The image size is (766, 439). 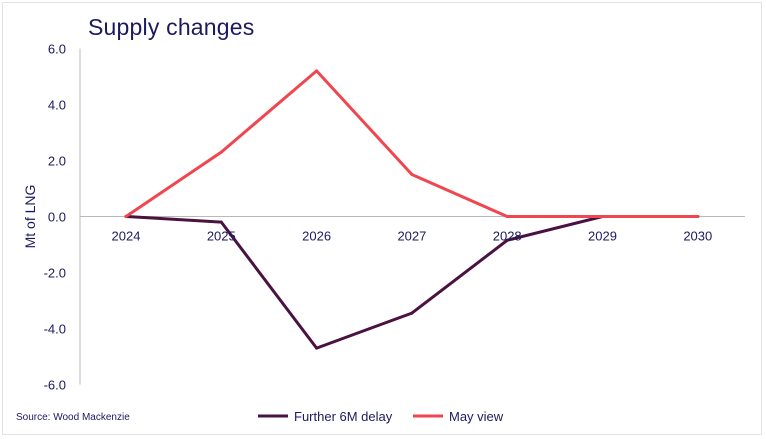 What do you see at coordinates (55, 273) in the screenshot?
I see `y-tick-label: -2.0` at bounding box center [55, 273].